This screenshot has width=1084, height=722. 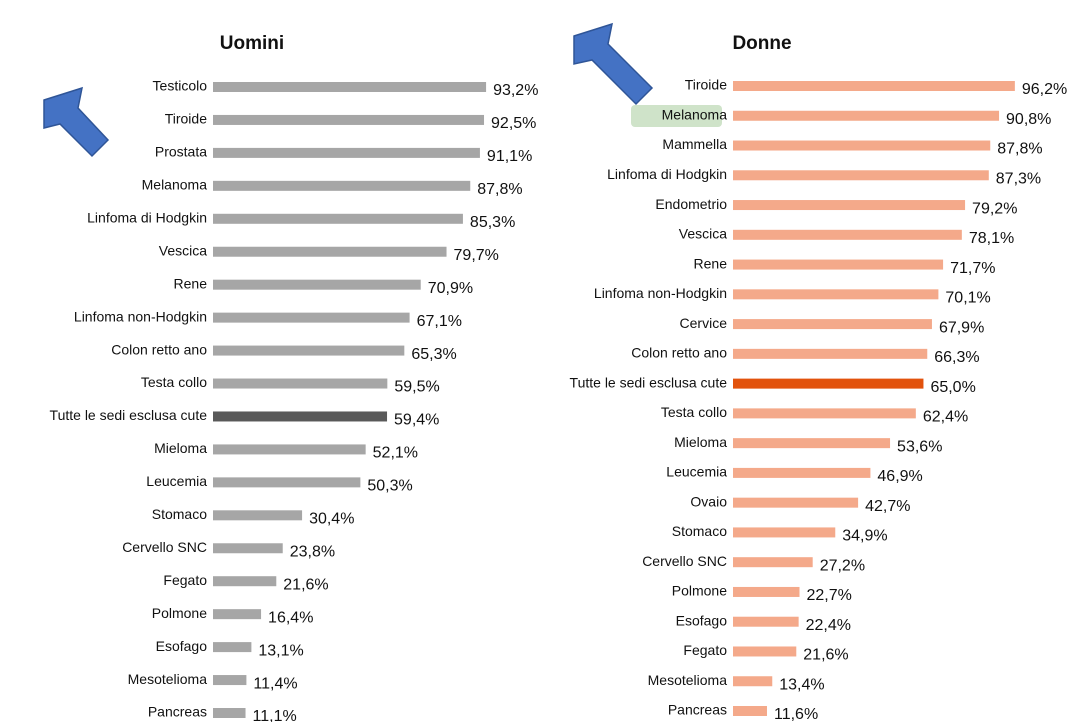 I want to click on category-label: Fegato, so click(x=705, y=650).